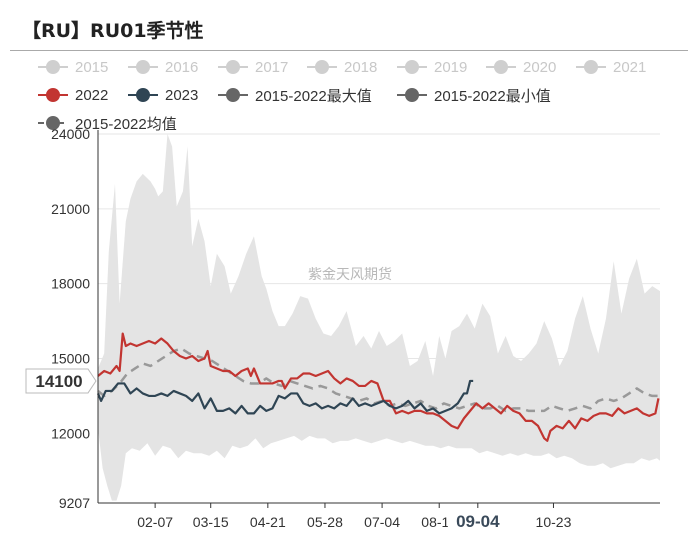 This screenshot has height=559, width=700. I want to click on x-tick-label: 10-23, so click(554, 522).